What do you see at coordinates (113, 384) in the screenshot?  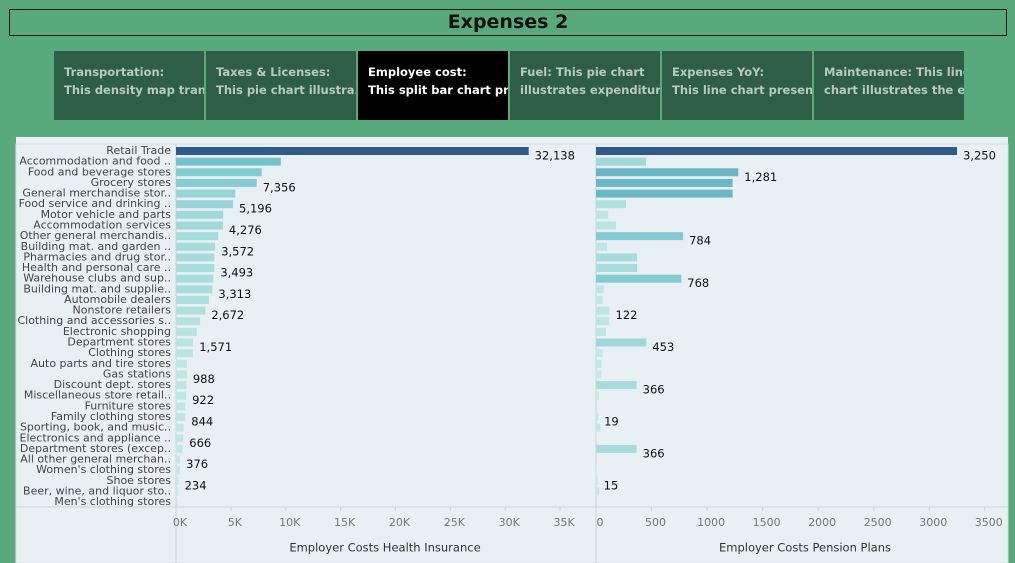 I see `category-label: Discount dept. stores` at bounding box center [113, 384].